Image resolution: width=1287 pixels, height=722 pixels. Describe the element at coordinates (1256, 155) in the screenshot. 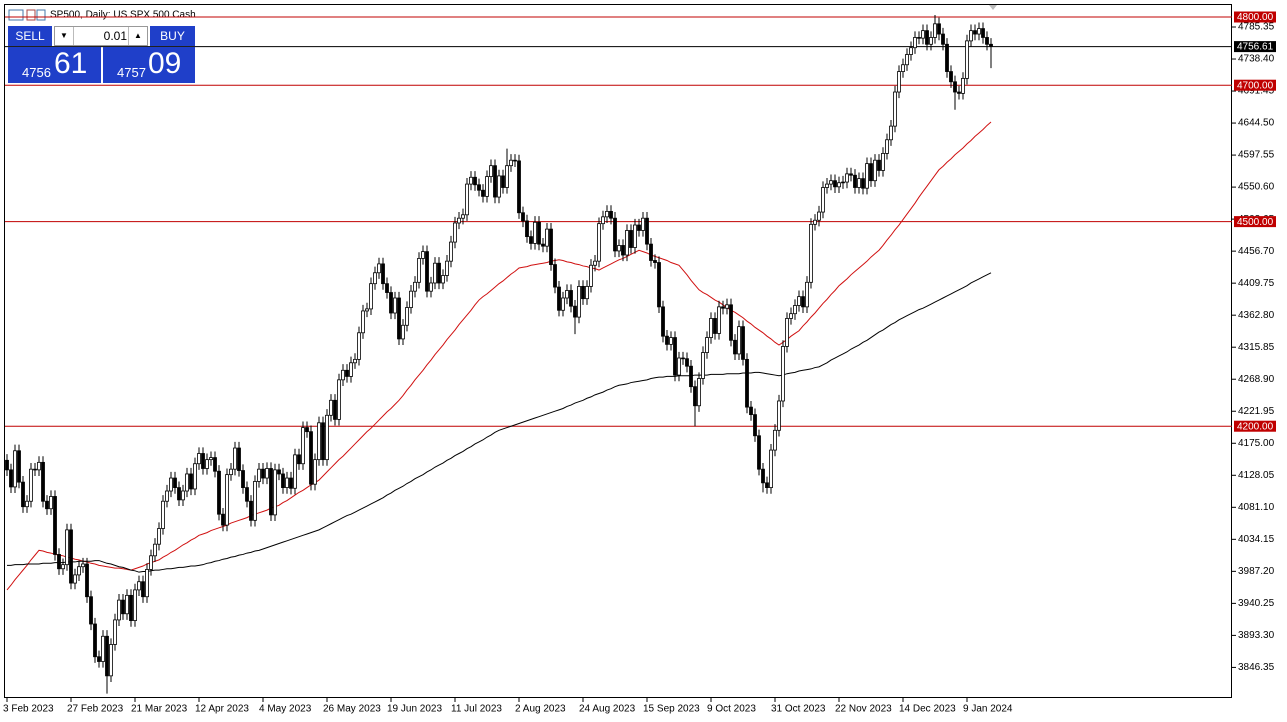

I see `y-tick-label: 4597.55` at that location.